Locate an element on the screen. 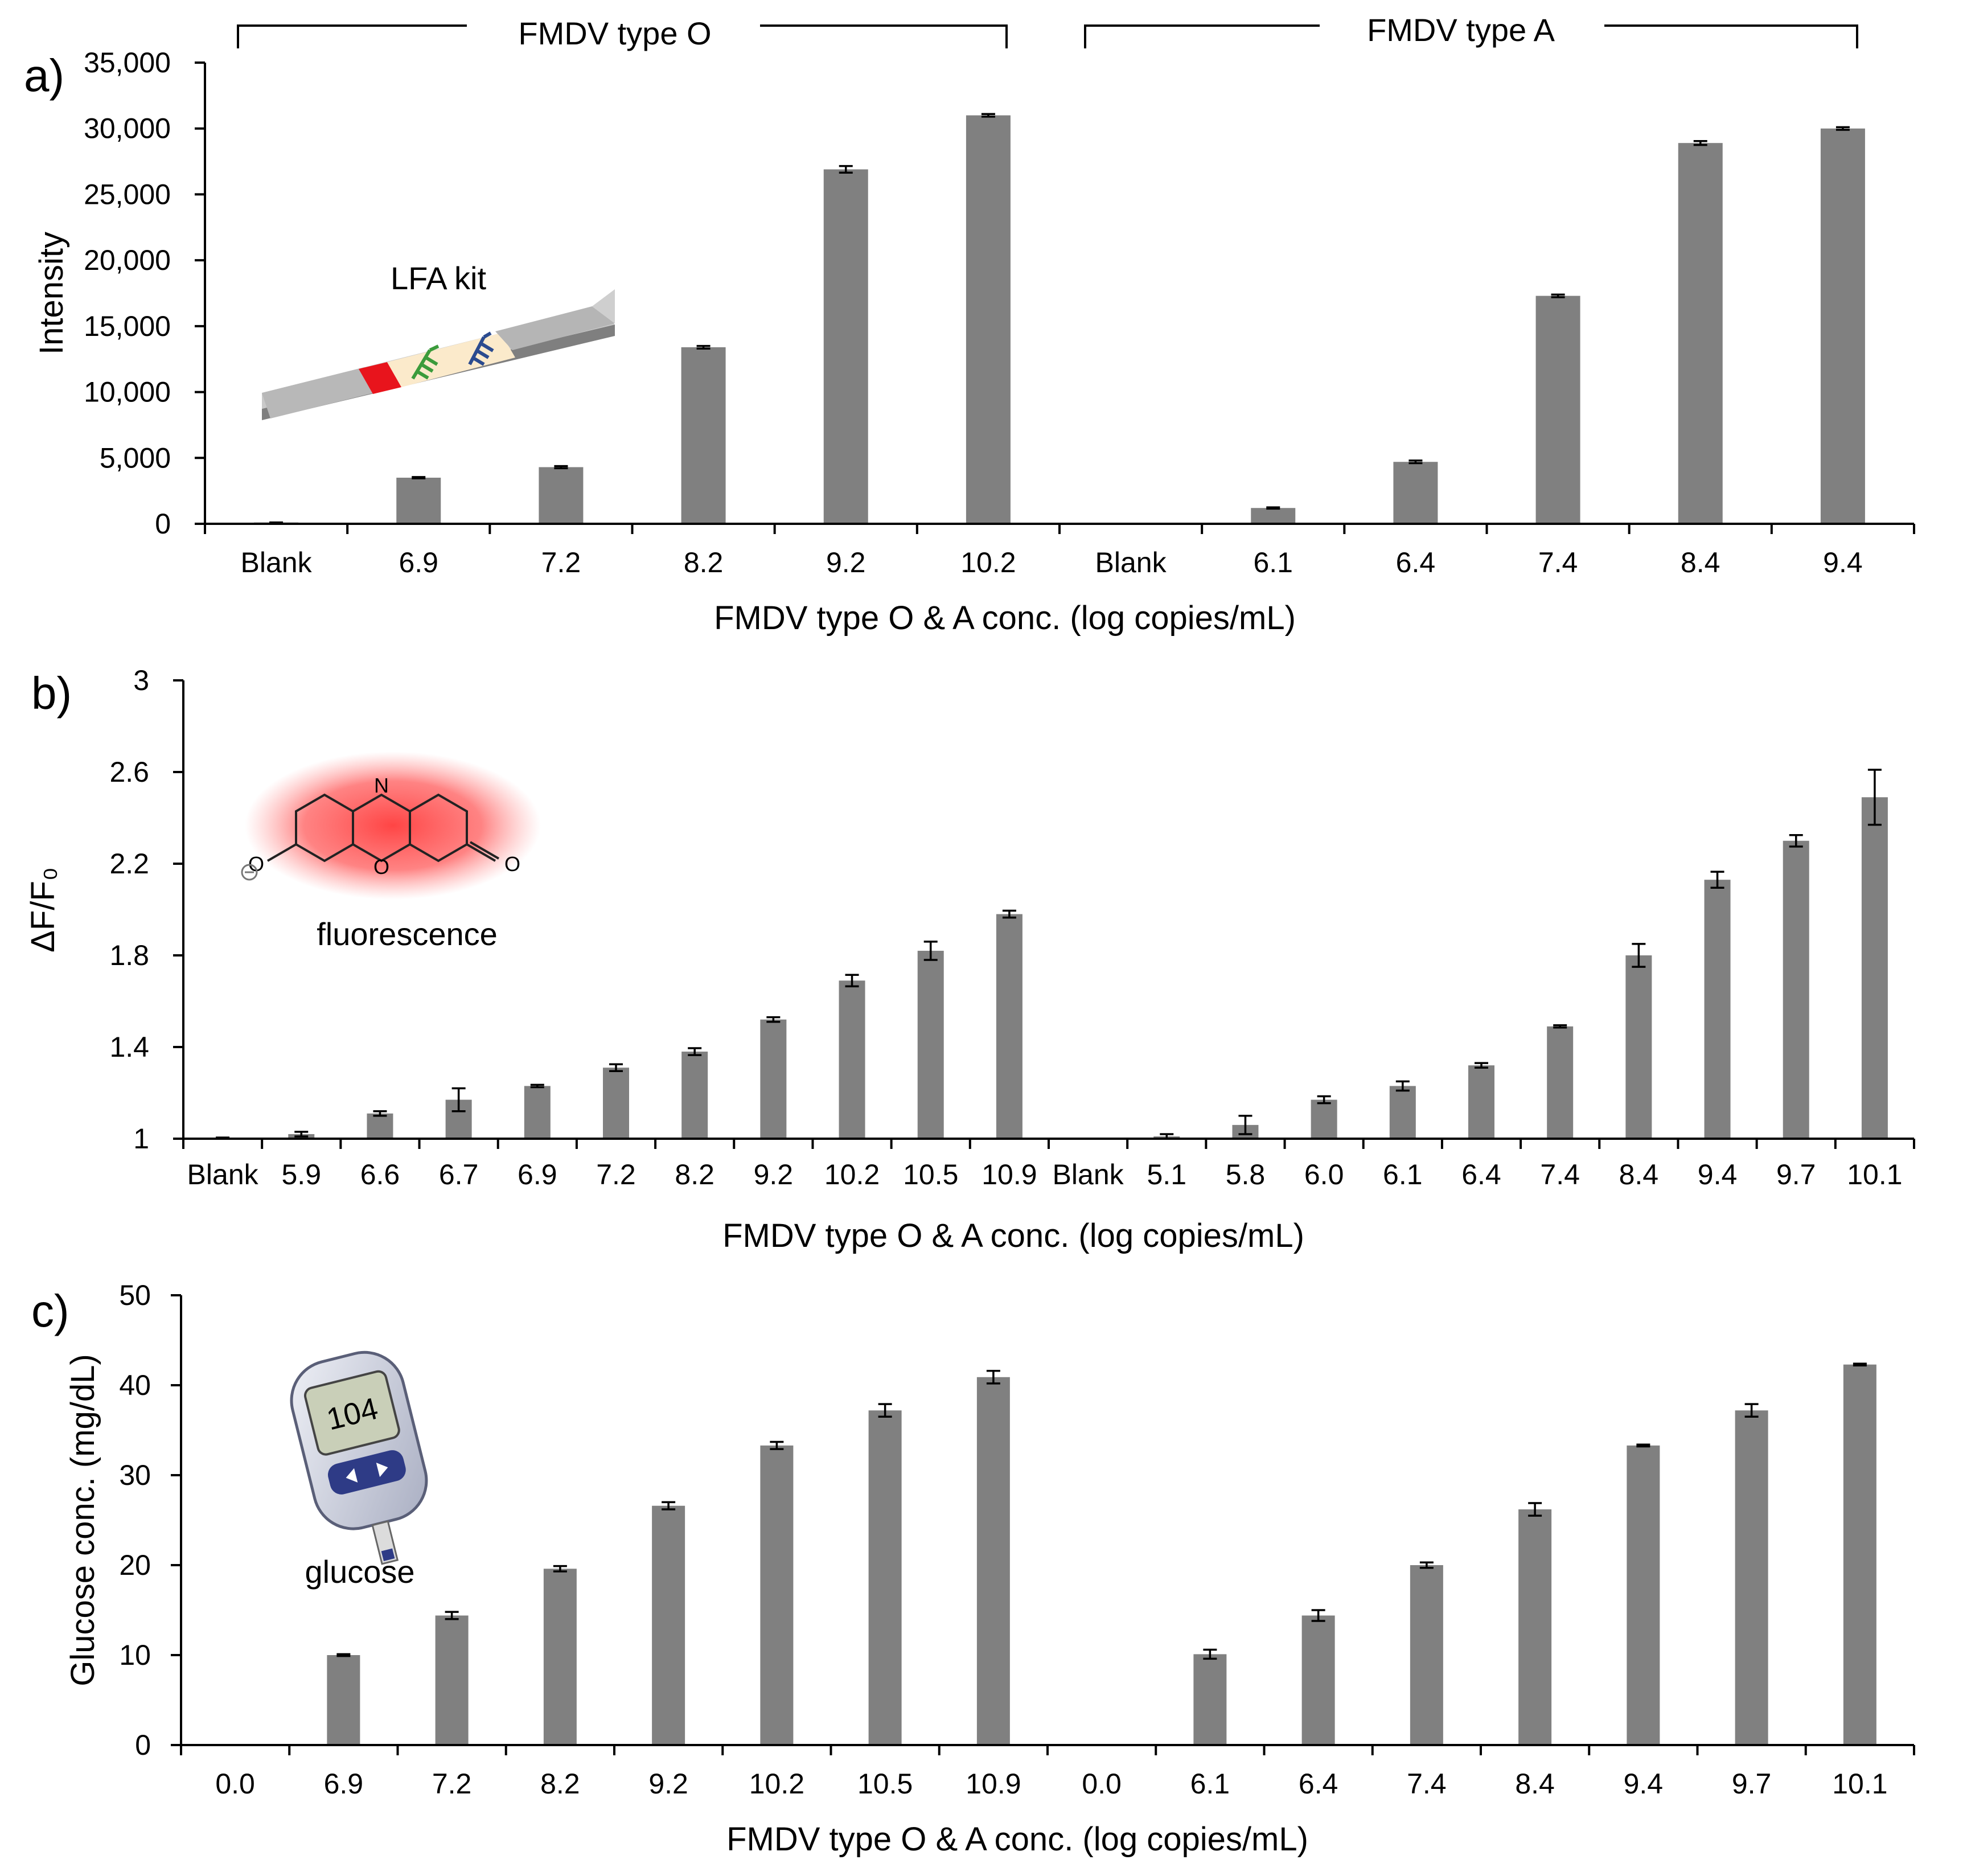 The height and width of the screenshot is (1876, 1967). lfa-kit-illustration: LFA kit is located at coordinates (438, 340).